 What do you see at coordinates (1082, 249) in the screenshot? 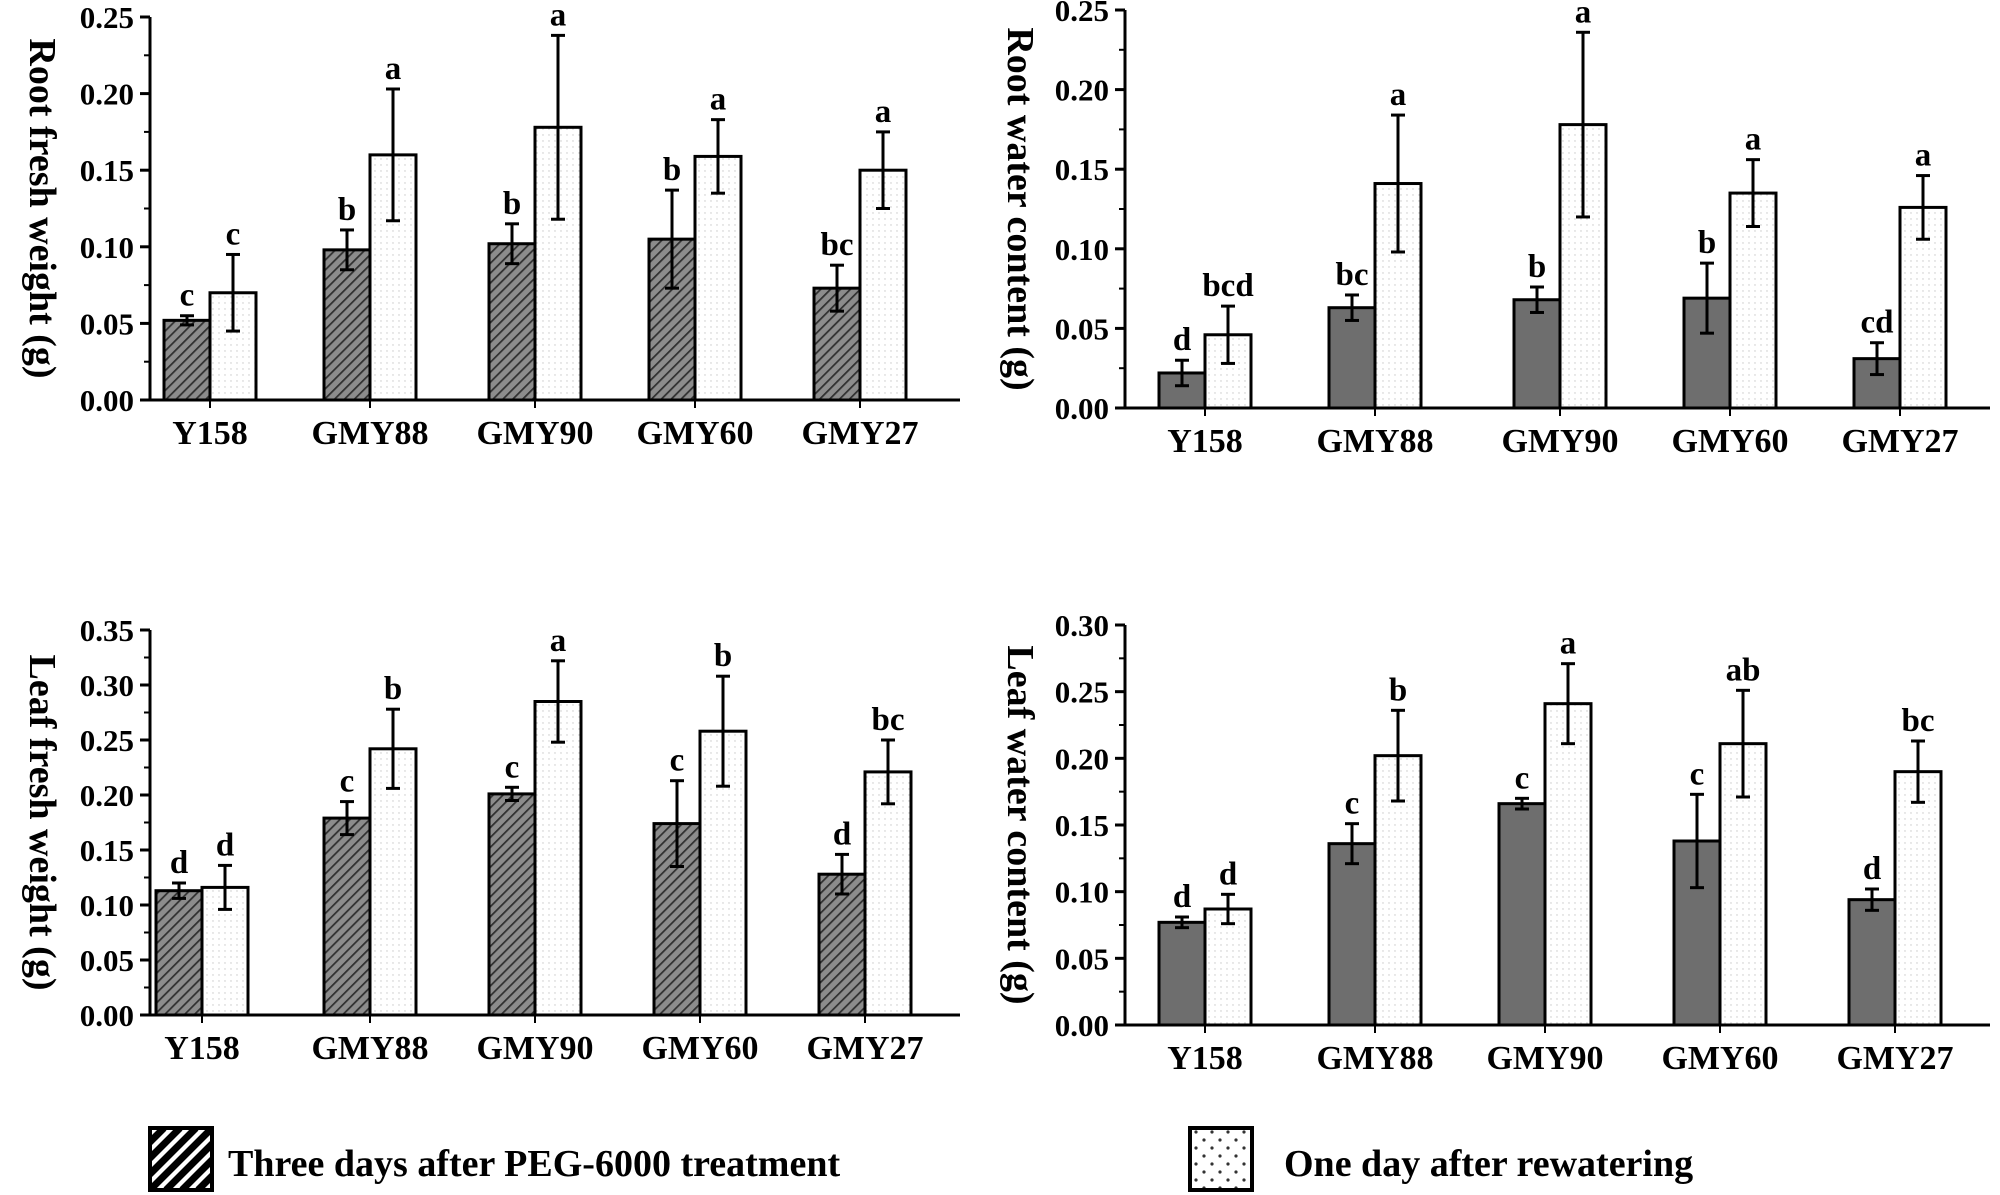
I see `root-water-content-ytick-label: 0.10` at bounding box center [1082, 249].